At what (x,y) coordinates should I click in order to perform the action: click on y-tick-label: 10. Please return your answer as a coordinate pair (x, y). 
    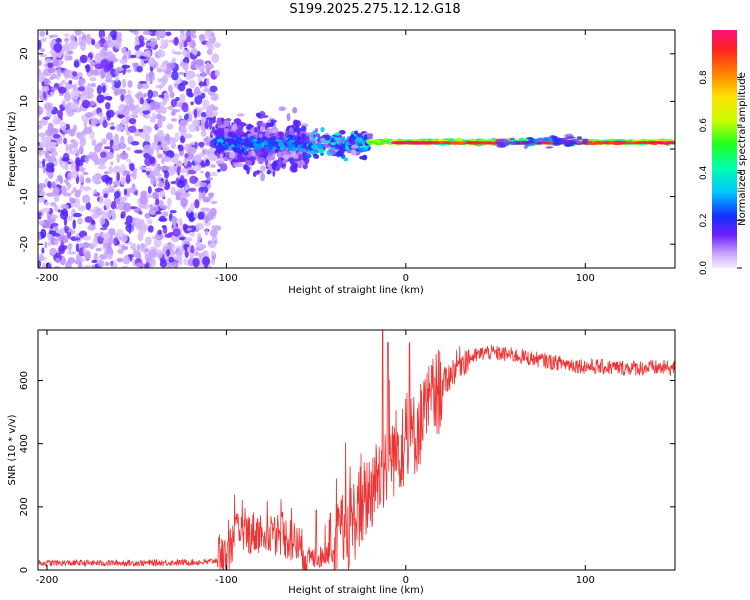
    Looking at the image, I should click on (24, 101).